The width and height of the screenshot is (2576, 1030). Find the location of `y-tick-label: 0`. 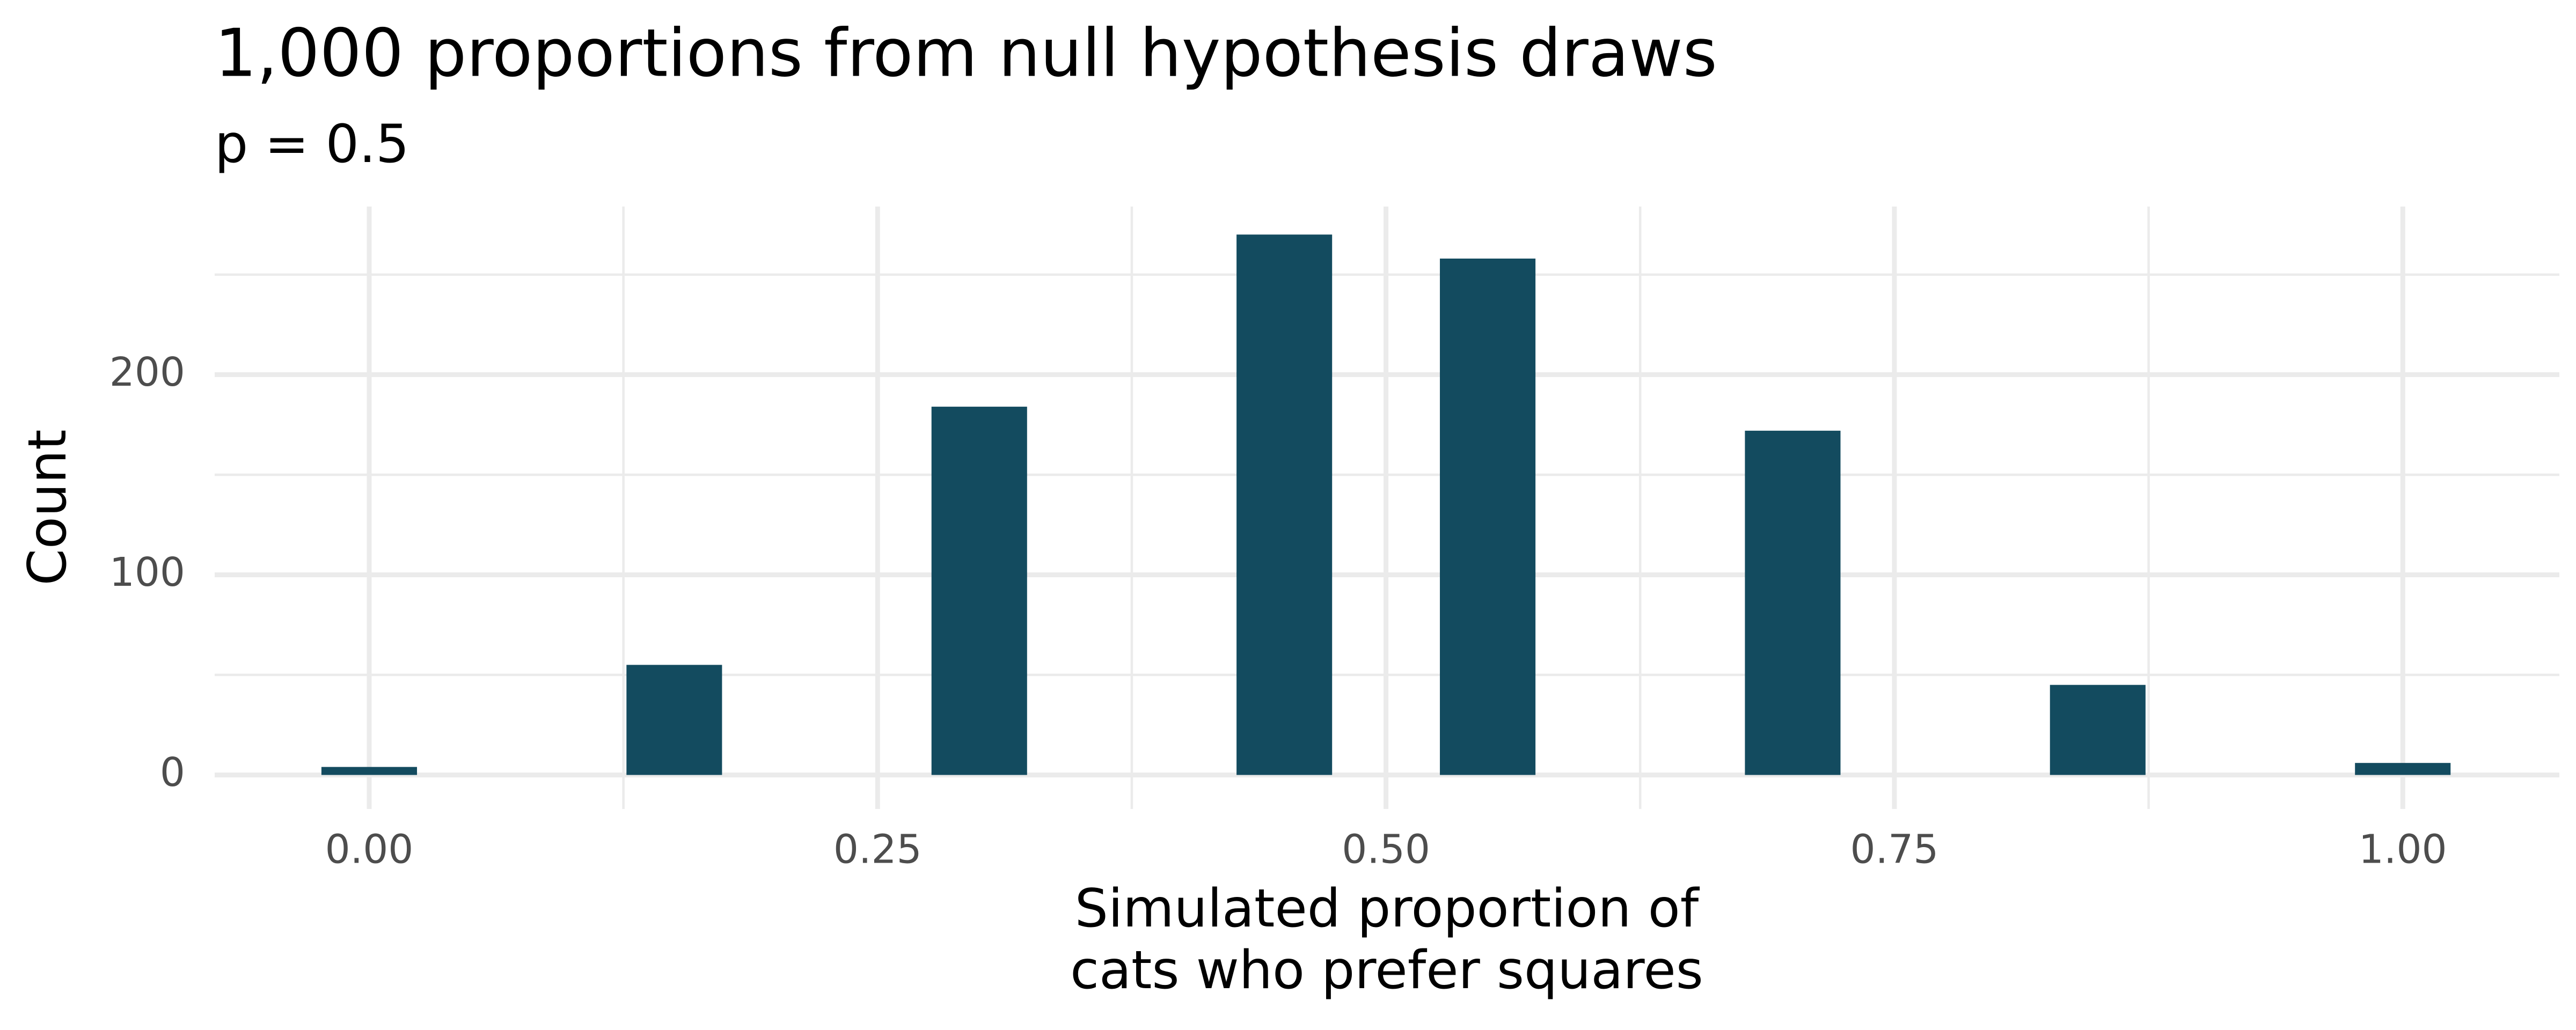

y-tick-label: 0 is located at coordinates (172, 772).